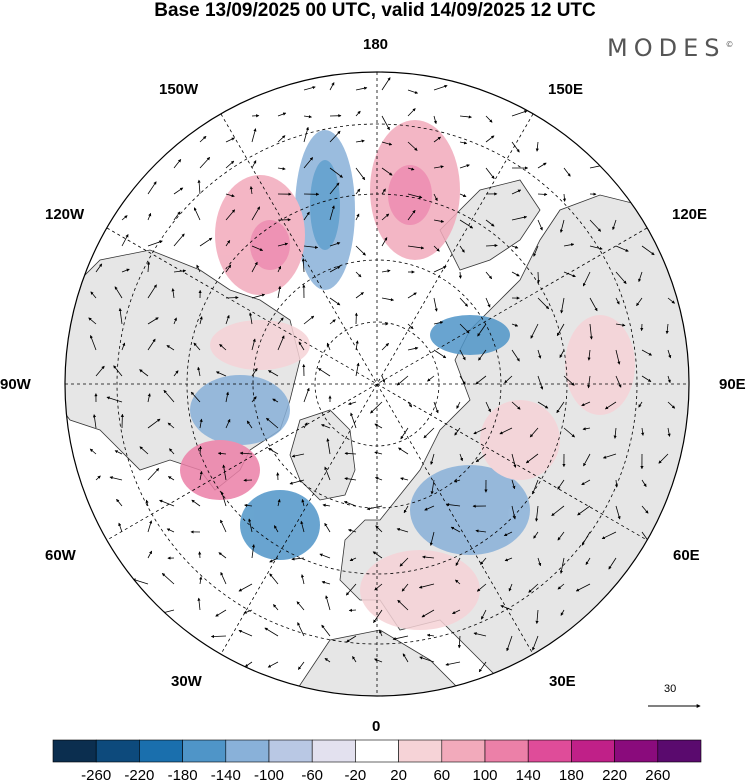 This screenshot has width=750, height=784. What do you see at coordinates (520, 440) in the screenshot?
I see `anomaly-positive-kazakh` at bounding box center [520, 440].